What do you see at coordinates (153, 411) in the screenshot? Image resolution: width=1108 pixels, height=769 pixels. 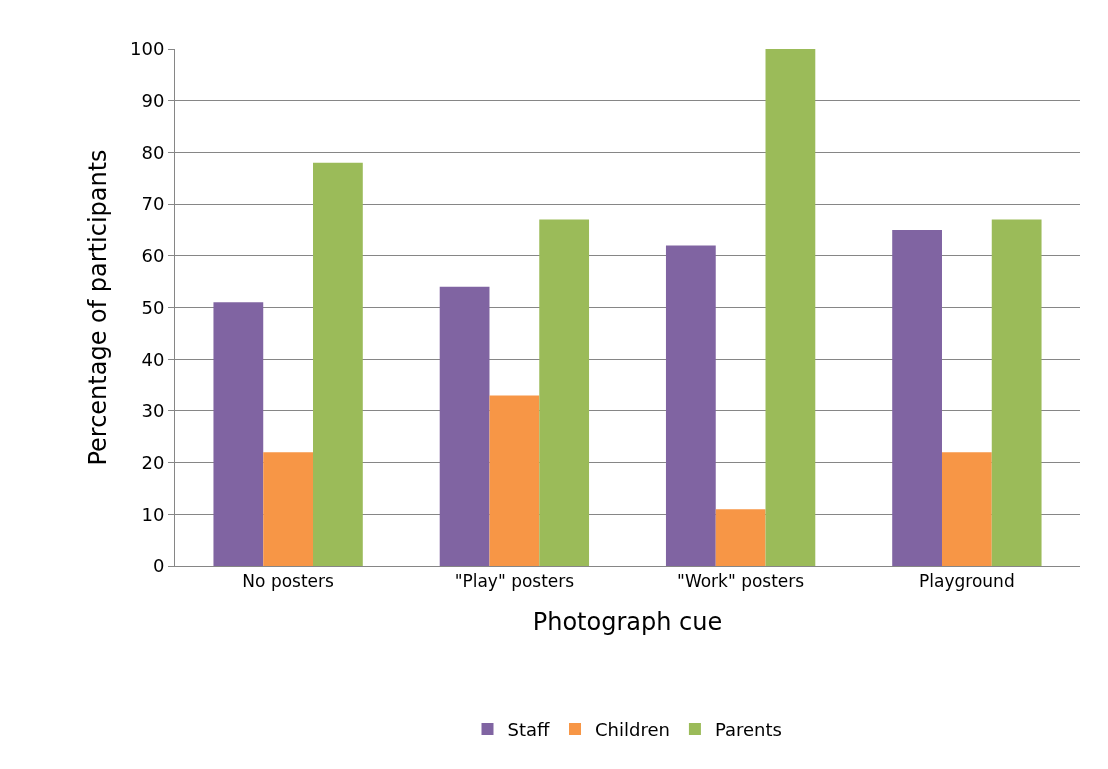 I see `y-tick-label: 30` at bounding box center [153, 411].